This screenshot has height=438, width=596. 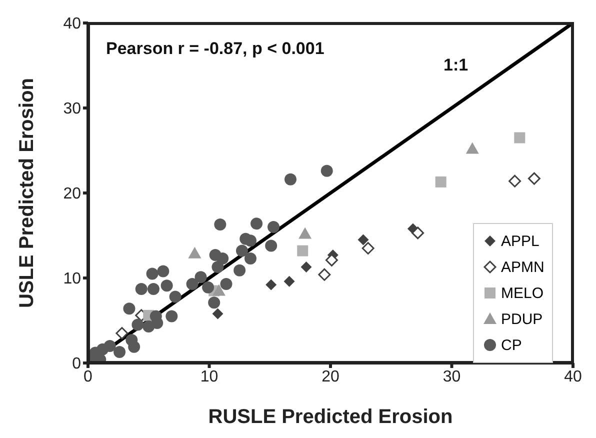 I want to click on annotation: Pearson r = -0.87, p < 0.001, so click(x=215, y=49).